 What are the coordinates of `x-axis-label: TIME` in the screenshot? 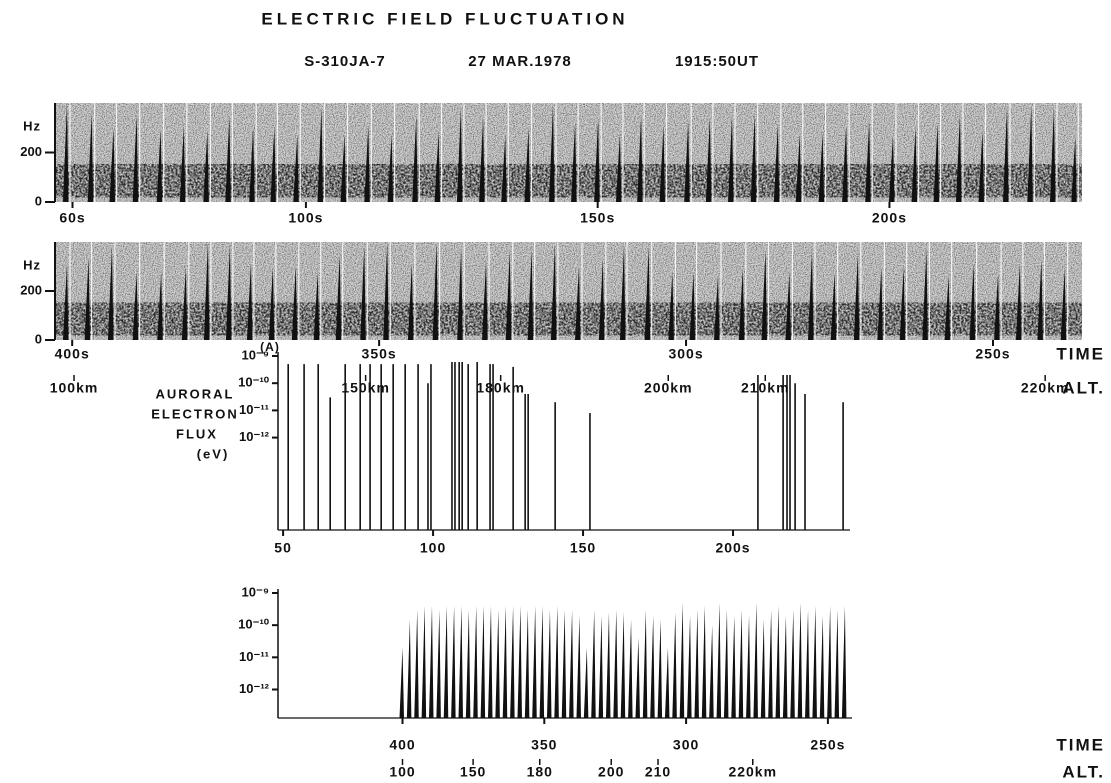 It's located at (1080, 353).